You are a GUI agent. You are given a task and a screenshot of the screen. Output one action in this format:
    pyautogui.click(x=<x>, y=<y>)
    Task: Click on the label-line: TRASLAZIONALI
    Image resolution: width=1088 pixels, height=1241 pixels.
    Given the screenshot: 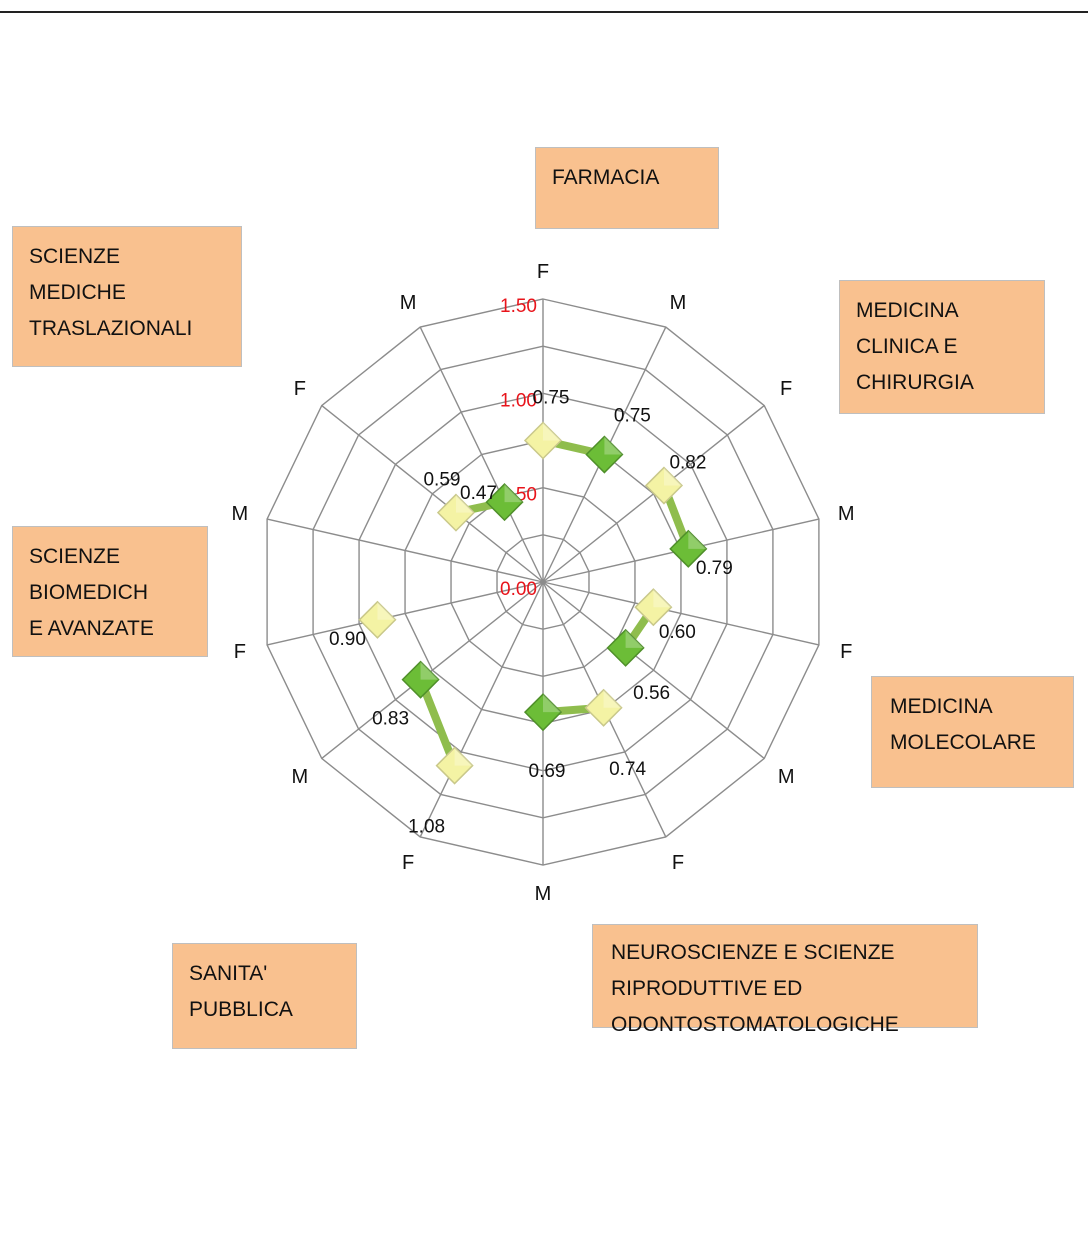 What is the action you would take?
    pyautogui.click(x=111, y=328)
    